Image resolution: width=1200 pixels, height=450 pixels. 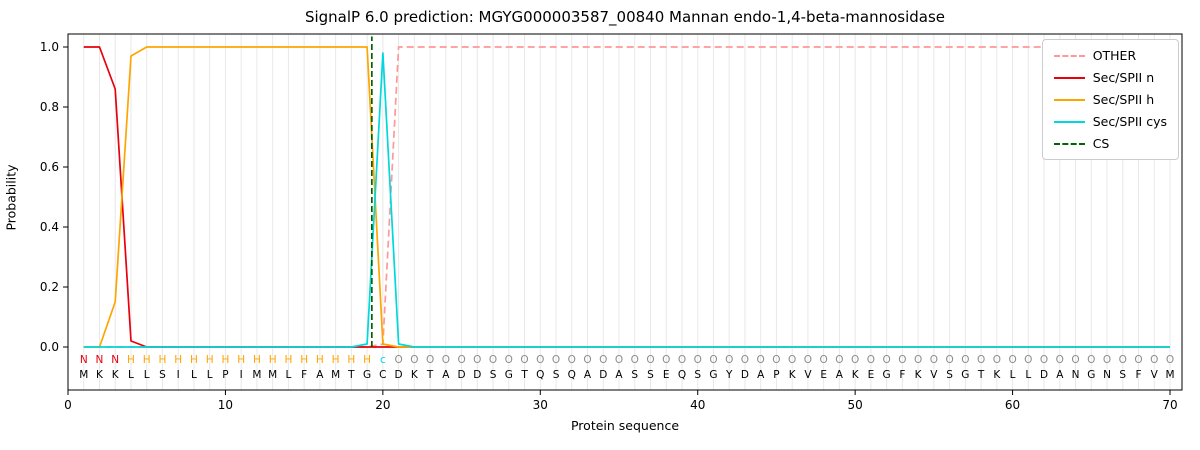 I want to click on position-label: c, so click(x=383, y=360).